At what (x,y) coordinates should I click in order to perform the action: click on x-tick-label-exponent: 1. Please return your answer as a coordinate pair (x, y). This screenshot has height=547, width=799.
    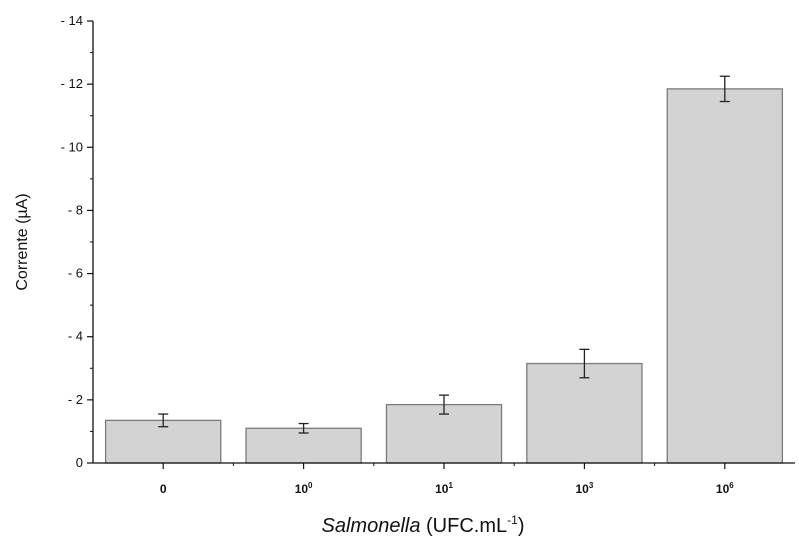
    Looking at the image, I should click on (450, 485).